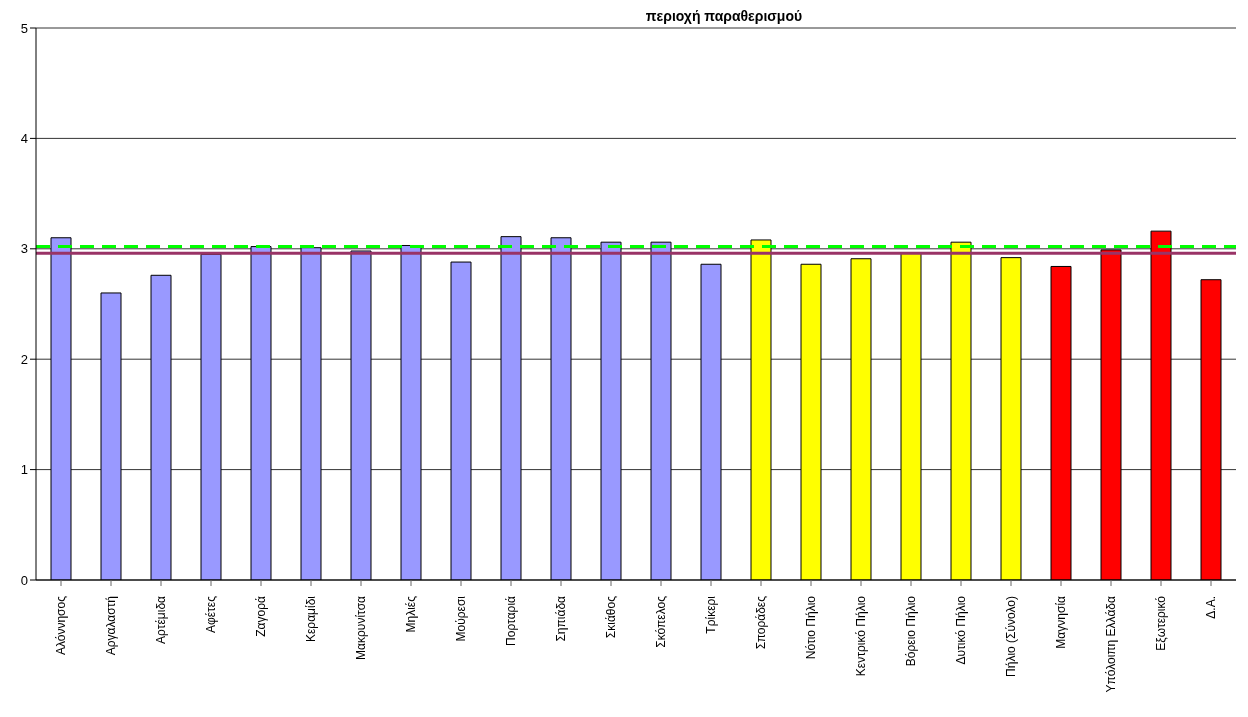 The height and width of the screenshot is (717, 1248). What do you see at coordinates (861, 636) in the screenshot?
I see `x-tick-label: Κεντρικό Πήλιο` at bounding box center [861, 636].